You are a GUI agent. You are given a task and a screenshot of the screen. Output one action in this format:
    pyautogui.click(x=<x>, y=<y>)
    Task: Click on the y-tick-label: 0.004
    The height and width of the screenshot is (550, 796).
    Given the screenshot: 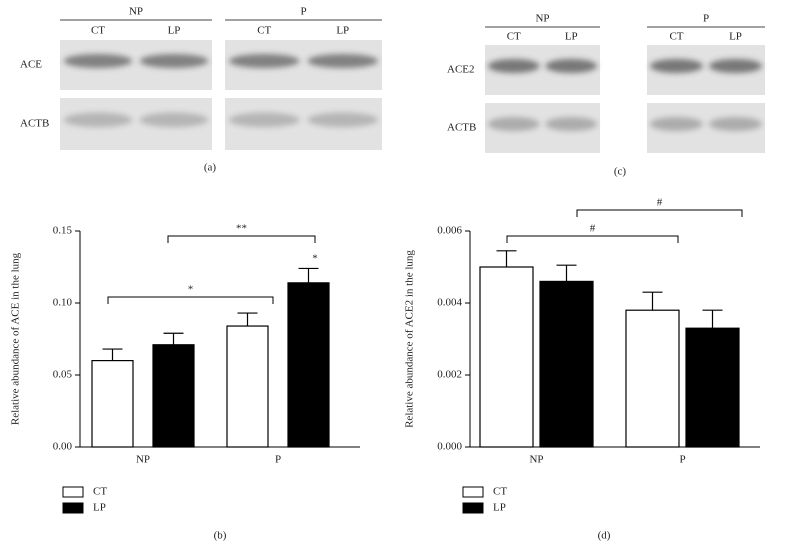 What is the action you would take?
    pyautogui.click(x=449, y=303)
    